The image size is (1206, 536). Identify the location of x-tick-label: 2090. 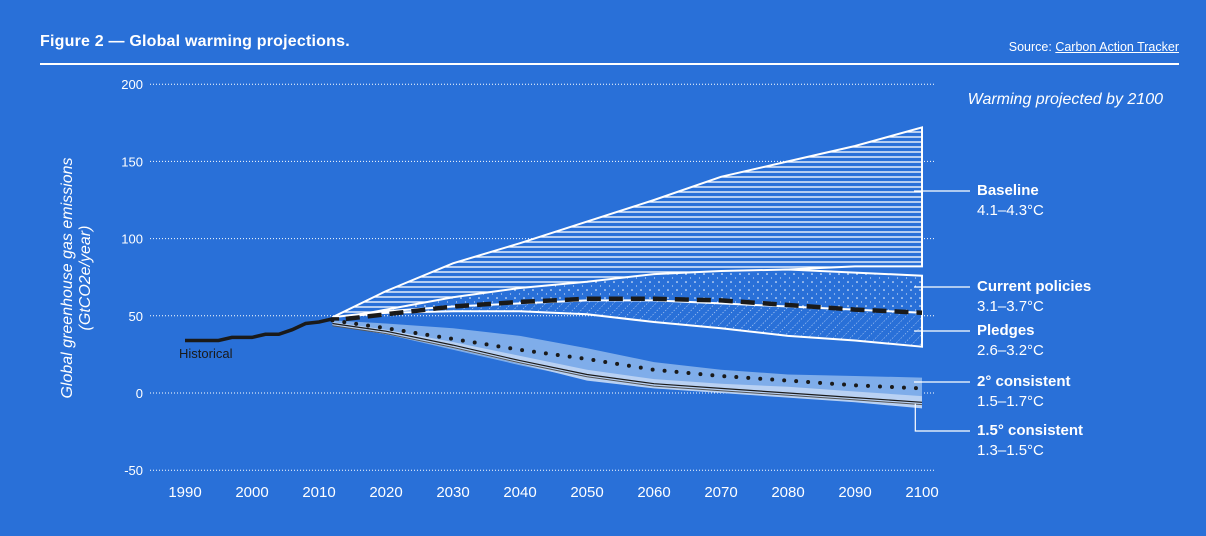
(854, 492).